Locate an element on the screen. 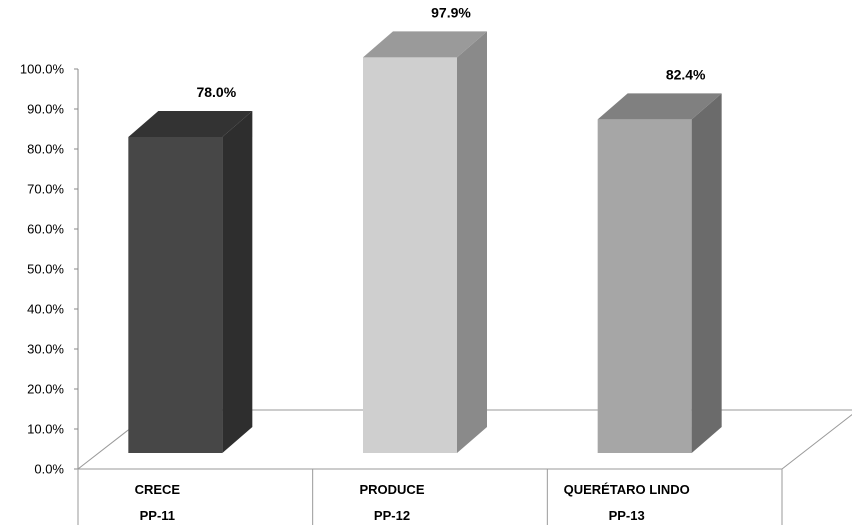 The height and width of the screenshot is (525, 852). y-tick-label: 70.0% is located at coordinates (45, 189).